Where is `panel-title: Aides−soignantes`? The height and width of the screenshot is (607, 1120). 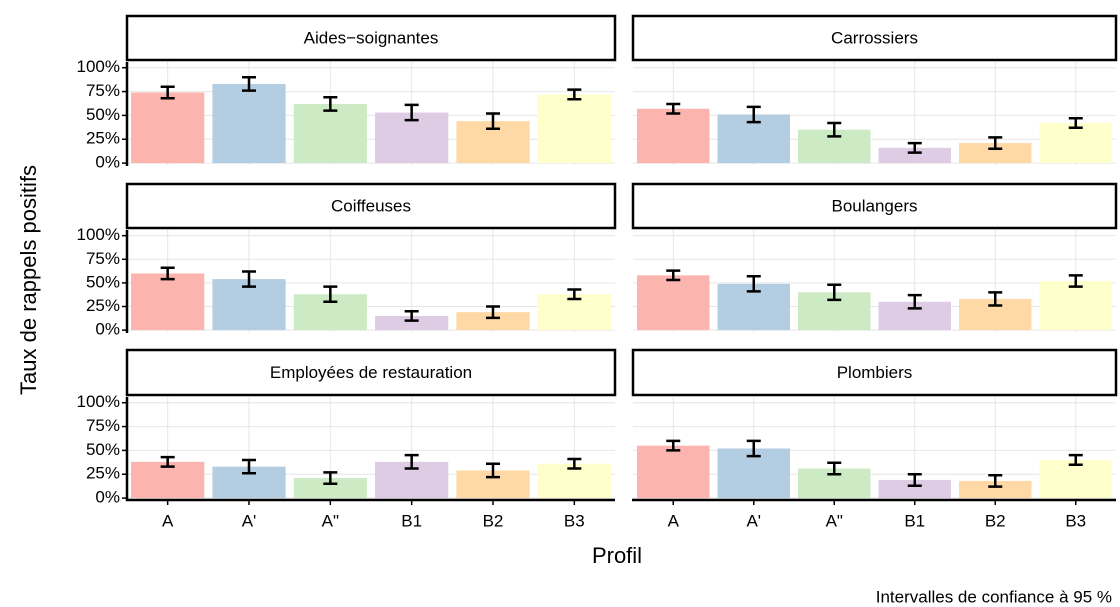
panel-title: Aides−soignantes is located at coordinates (371, 37).